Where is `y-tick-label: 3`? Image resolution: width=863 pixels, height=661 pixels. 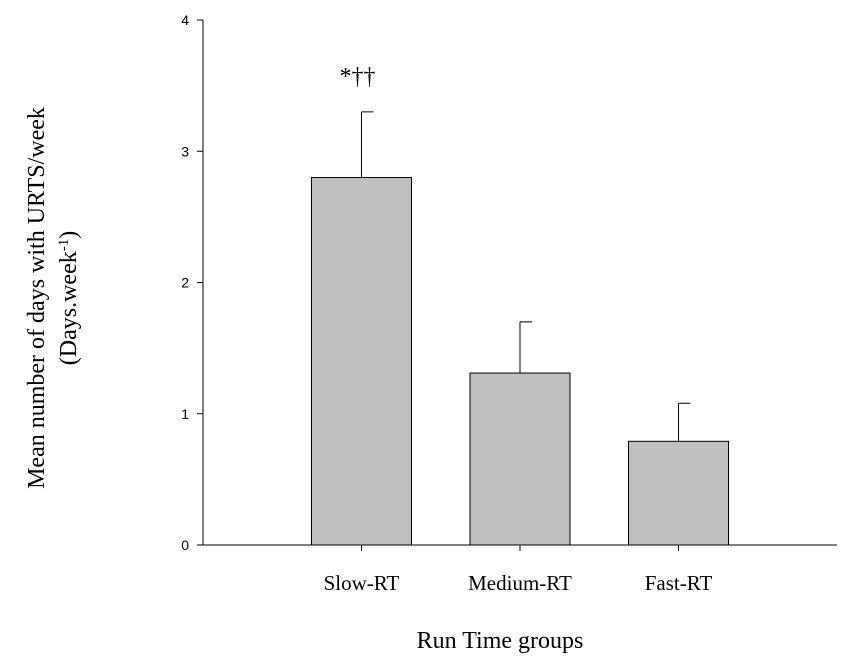 y-tick-label: 3 is located at coordinates (185, 151).